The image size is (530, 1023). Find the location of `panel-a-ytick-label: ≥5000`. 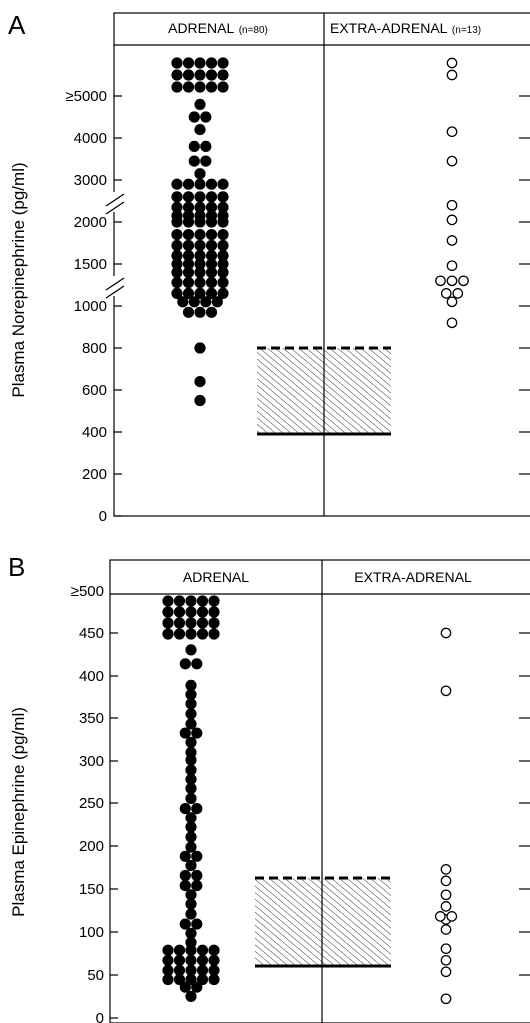

panel-a-ytick-label: ≥5000 is located at coordinates (86, 96).